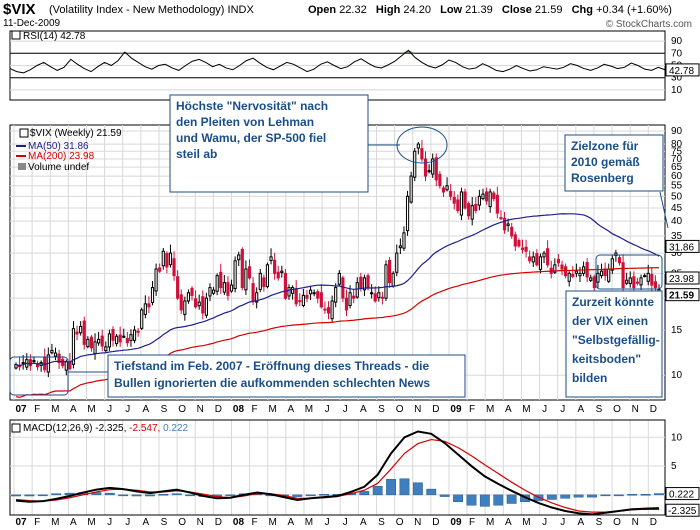  I want to click on price-tick-label: 30, so click(677, 253).